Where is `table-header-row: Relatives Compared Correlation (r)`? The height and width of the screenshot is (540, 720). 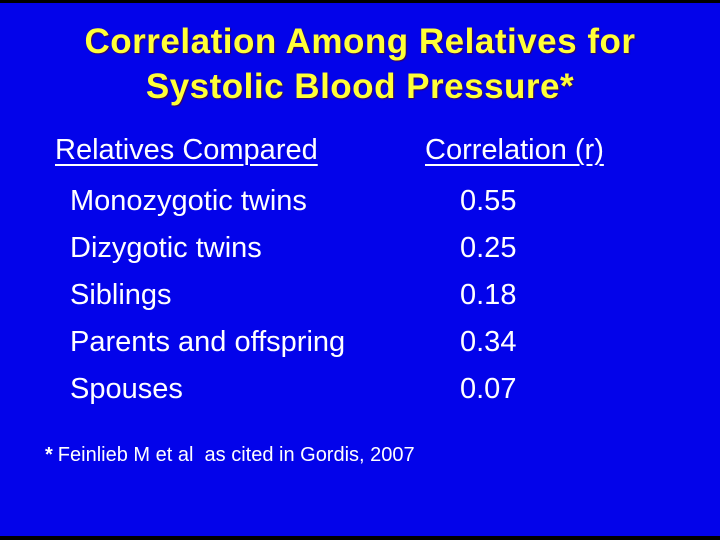
table-header-row: Relatives Compared Correlation (r) is located at coordinates (360, 156).